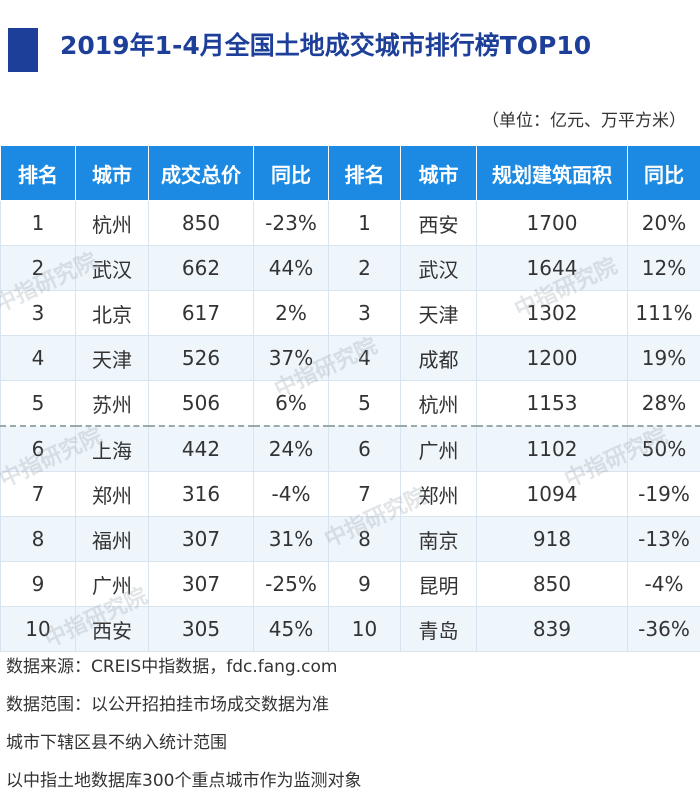 This screenshot has height=798, width=700. I want to click on table-cell: -13%, so click(663, 539).